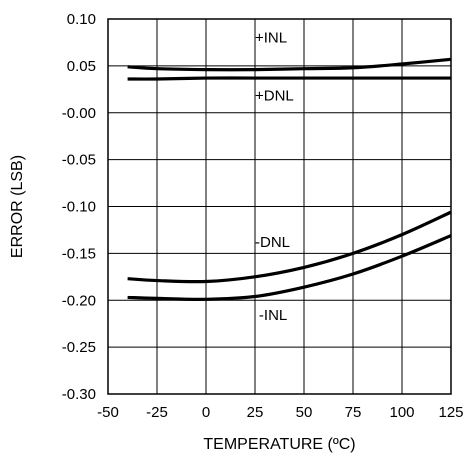 This screenshot has width=472, height=461. Describe the element at coordinates (79, 113) in the screenshot. I see `y-tick-label: -0.00` at that location.